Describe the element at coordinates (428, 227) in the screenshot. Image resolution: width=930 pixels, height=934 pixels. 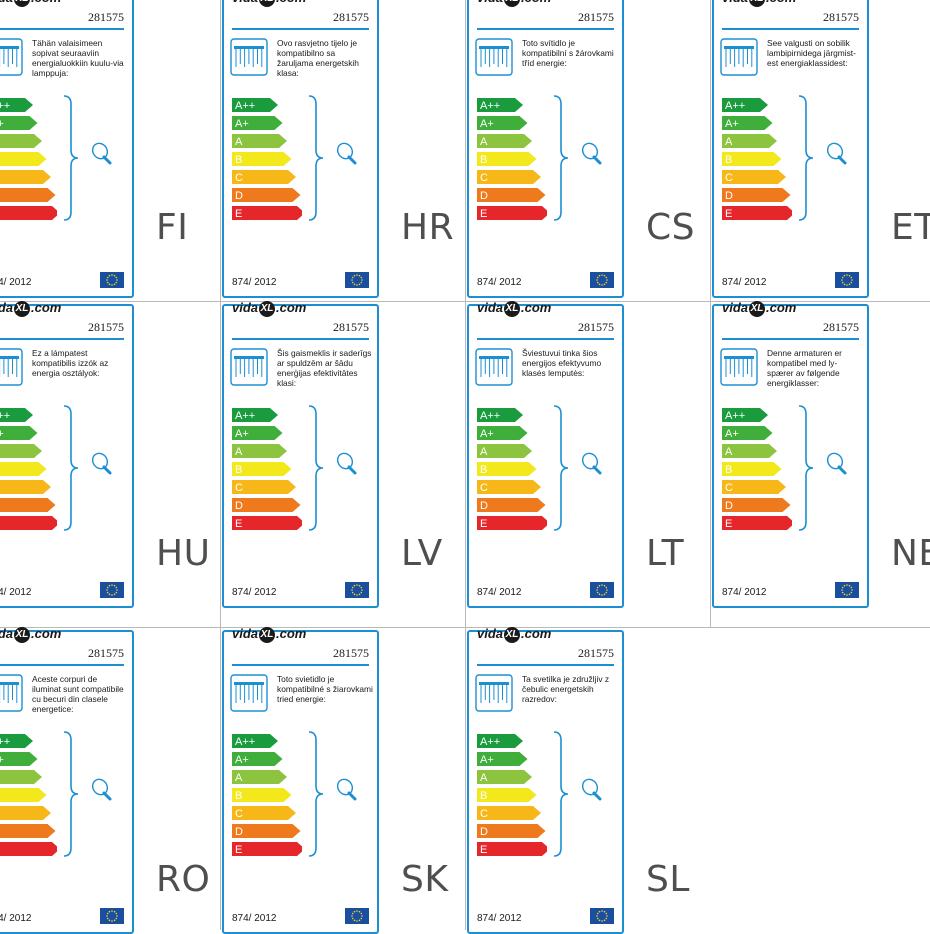
I see `country-code: HR` at that location.